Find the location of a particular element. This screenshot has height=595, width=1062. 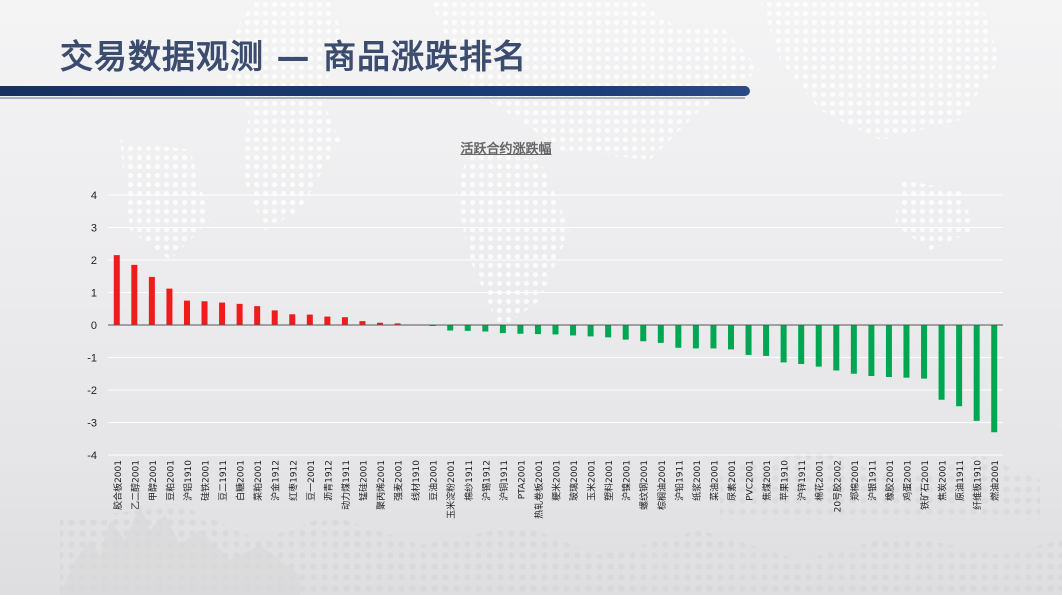

bar-燃油2001 is located at coordinates (994, 379).